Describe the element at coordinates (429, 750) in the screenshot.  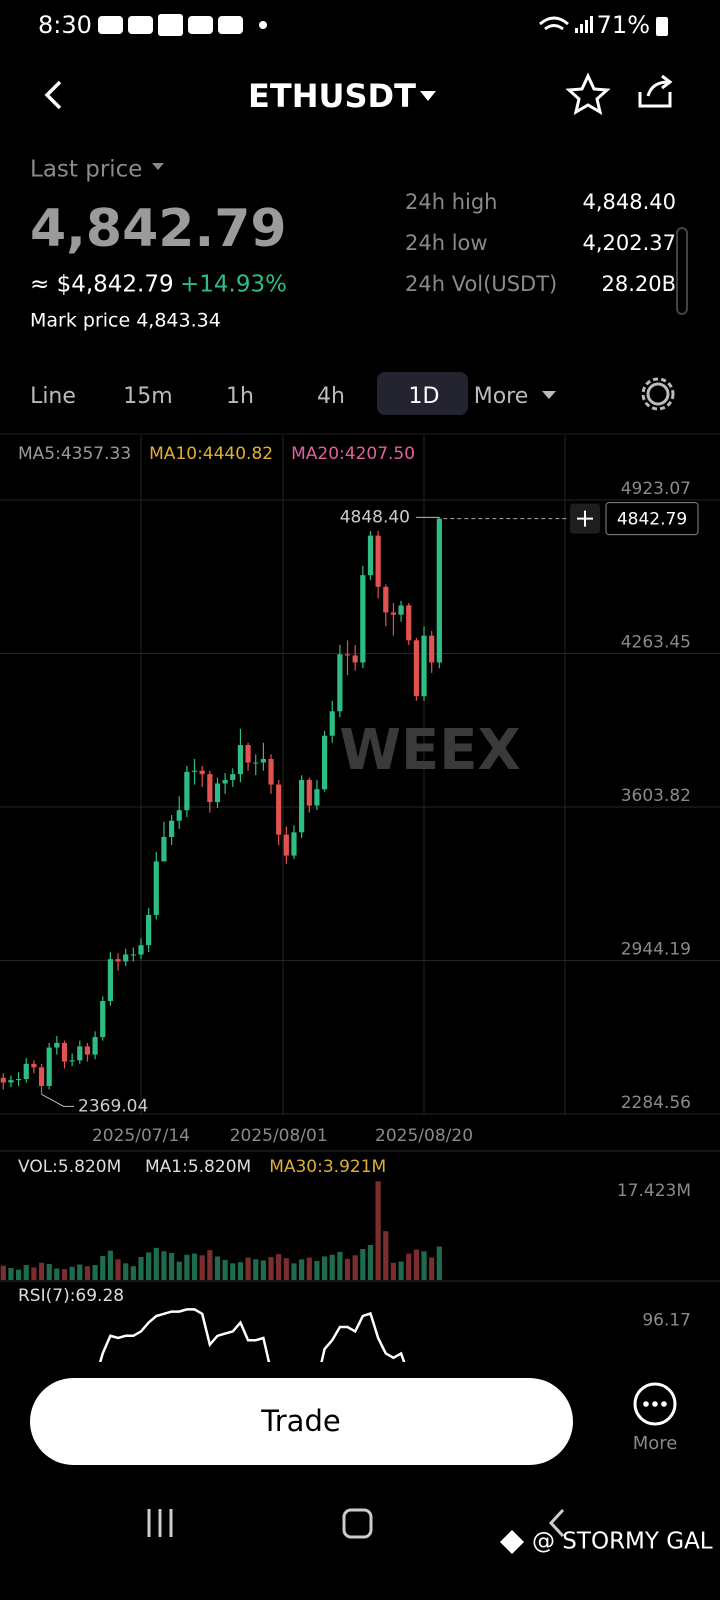
I see `watermark: WEEX` at that location.